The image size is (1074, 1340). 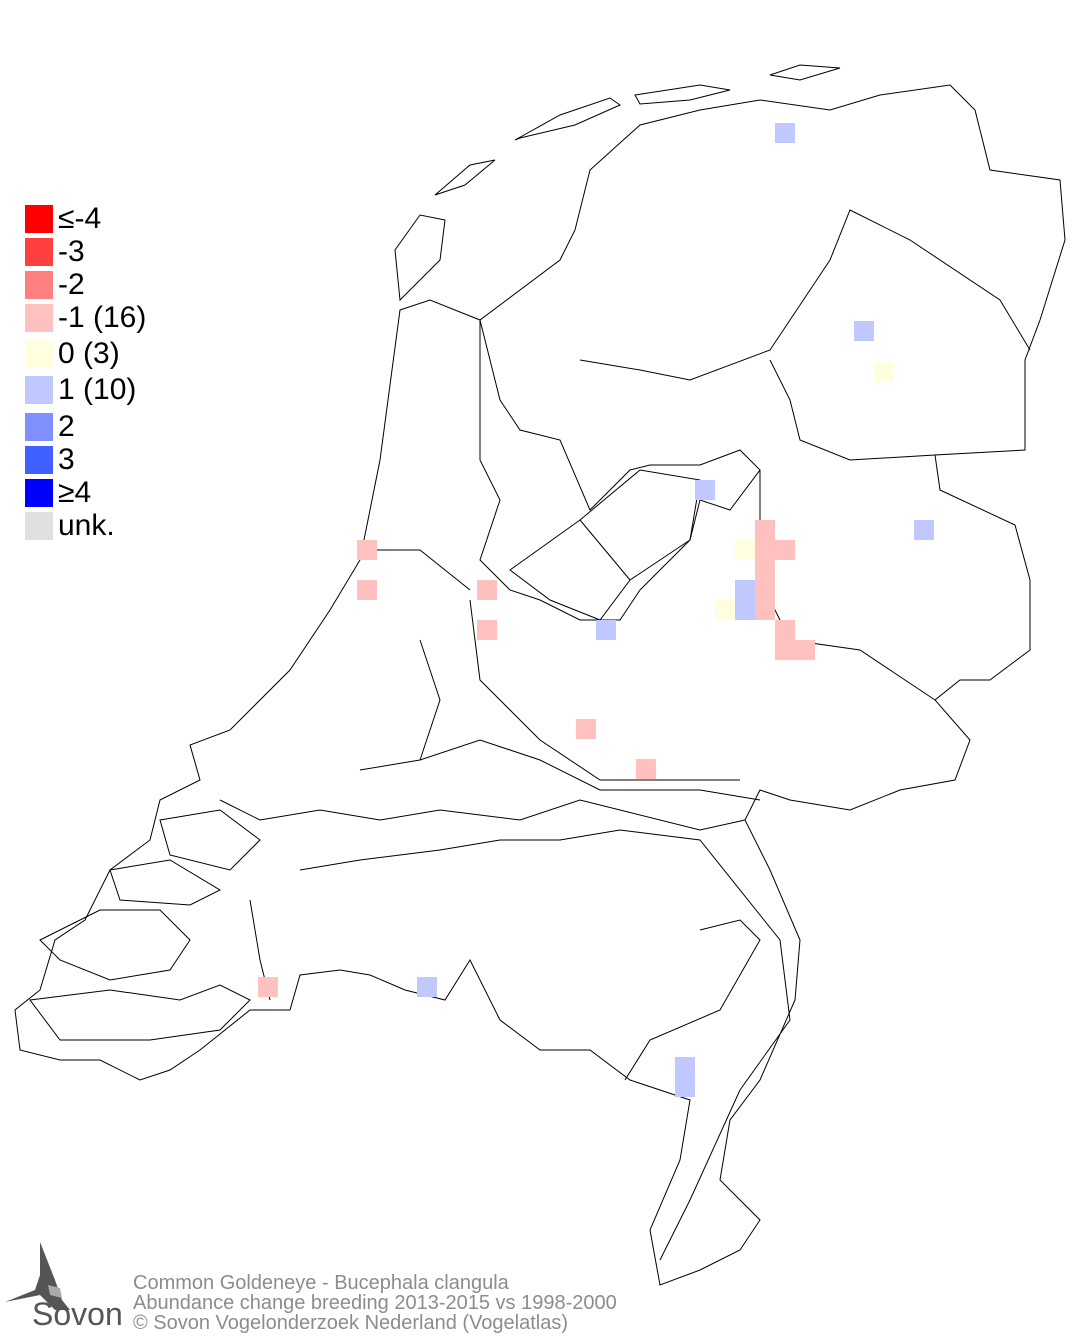 I want to click on legend-label: ≥4, so click(x=75, y=492).